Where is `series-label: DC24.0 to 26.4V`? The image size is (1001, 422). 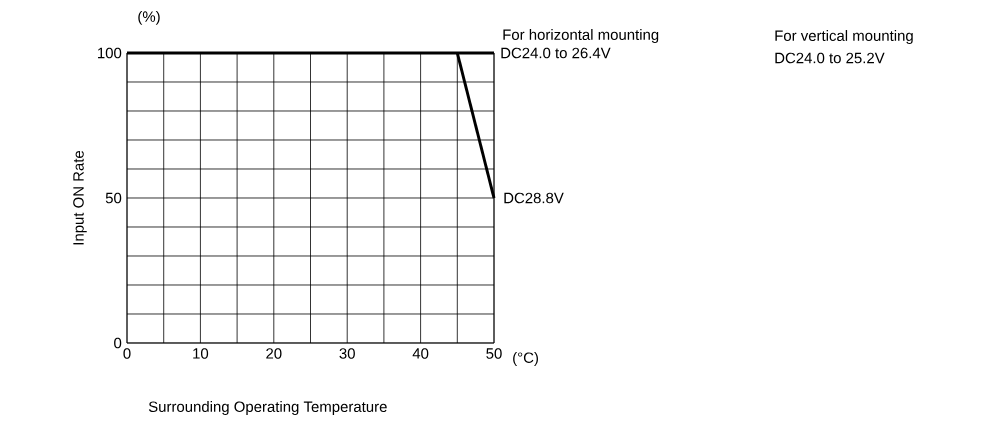 series-label: DC24.0 to 26.4V is located at coordinates (556, 53).